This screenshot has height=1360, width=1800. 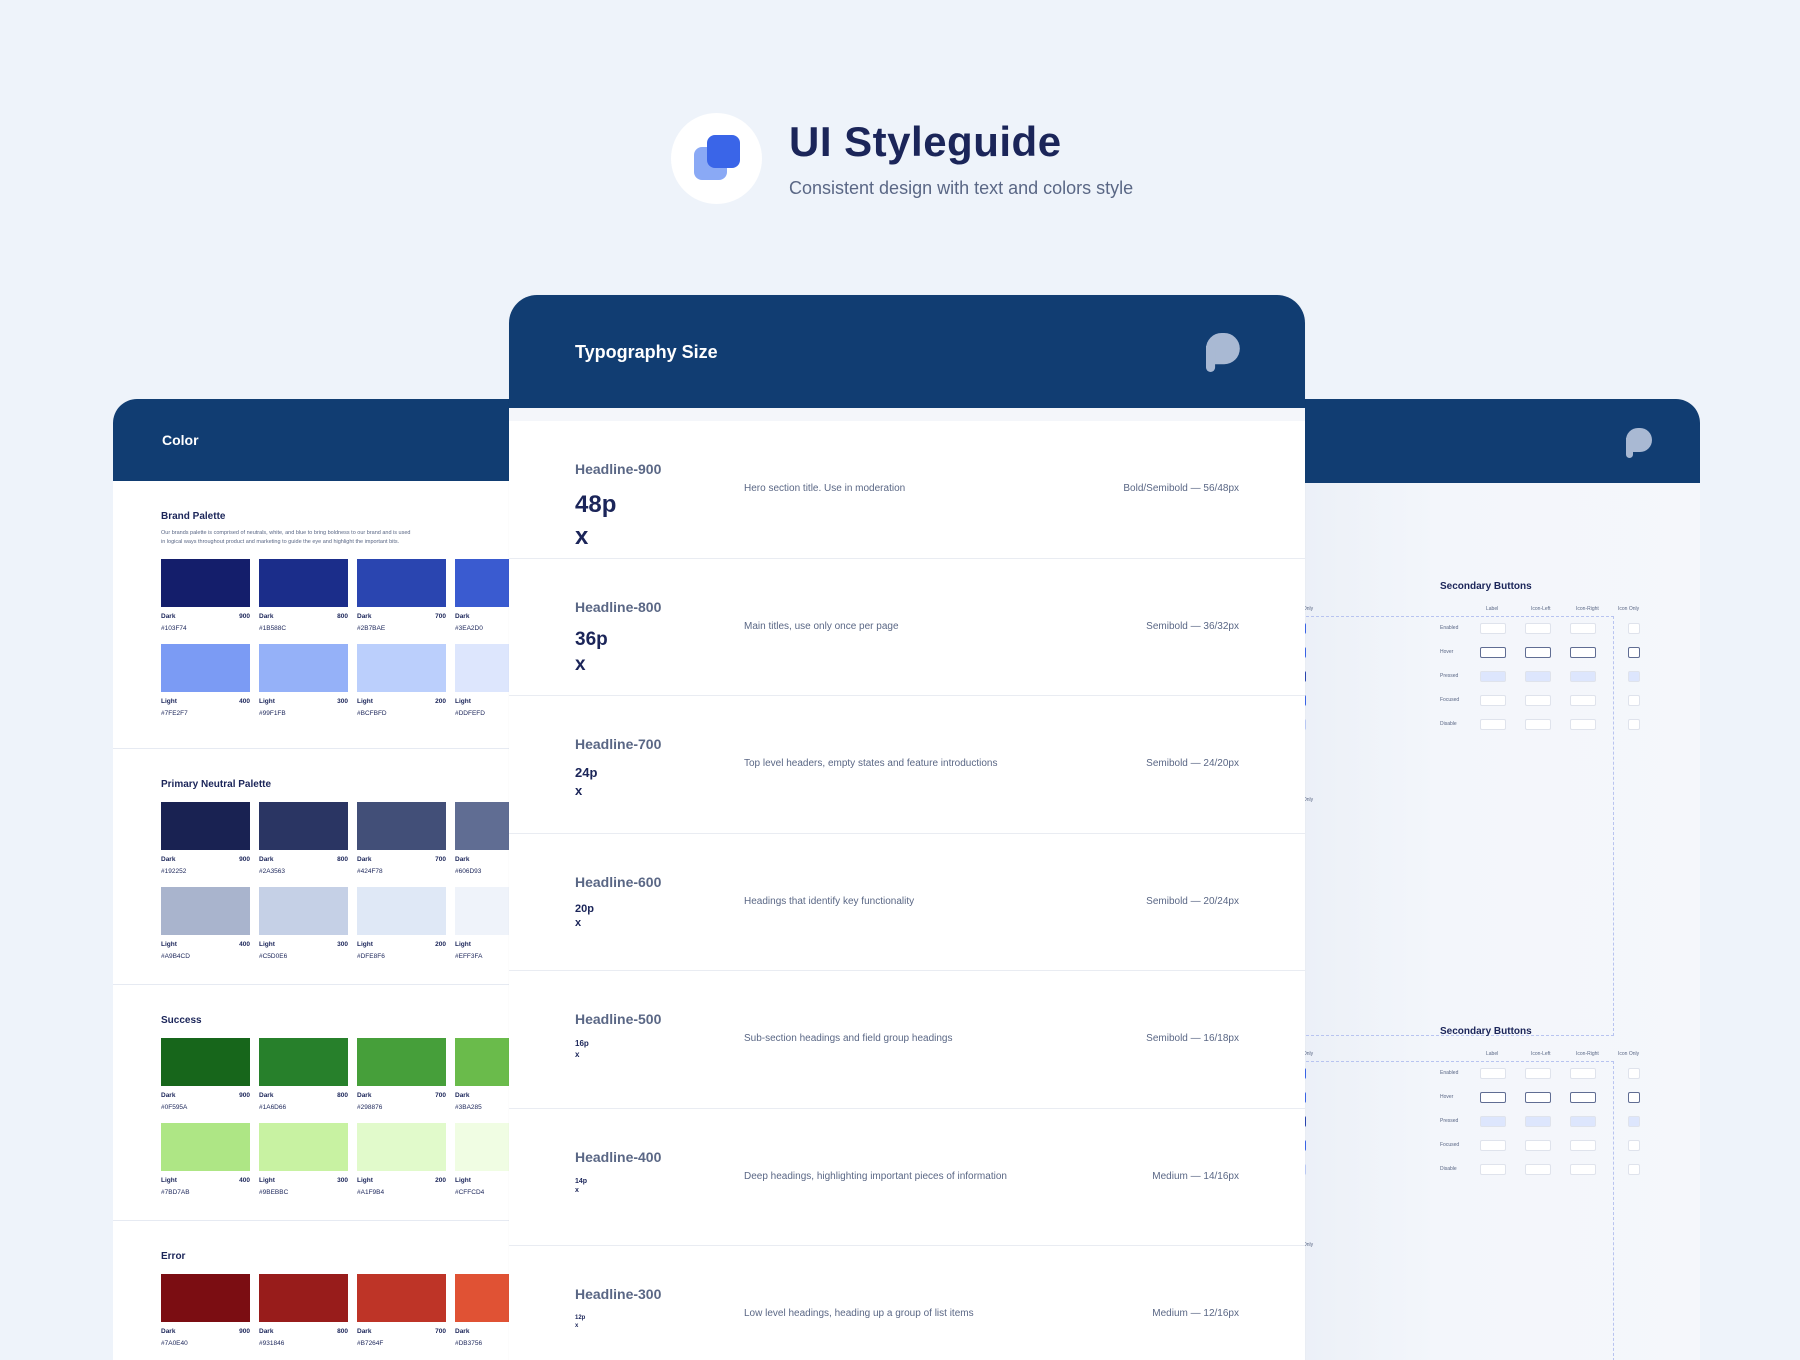 I want to click on swatch-hex: #298876, so click(x=370, y=1107).